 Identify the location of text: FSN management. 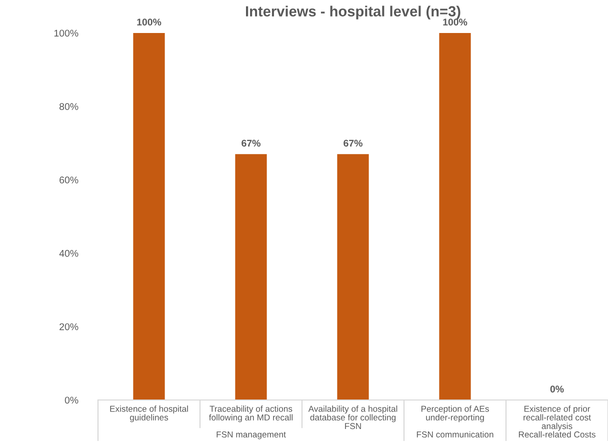
(251, 435).